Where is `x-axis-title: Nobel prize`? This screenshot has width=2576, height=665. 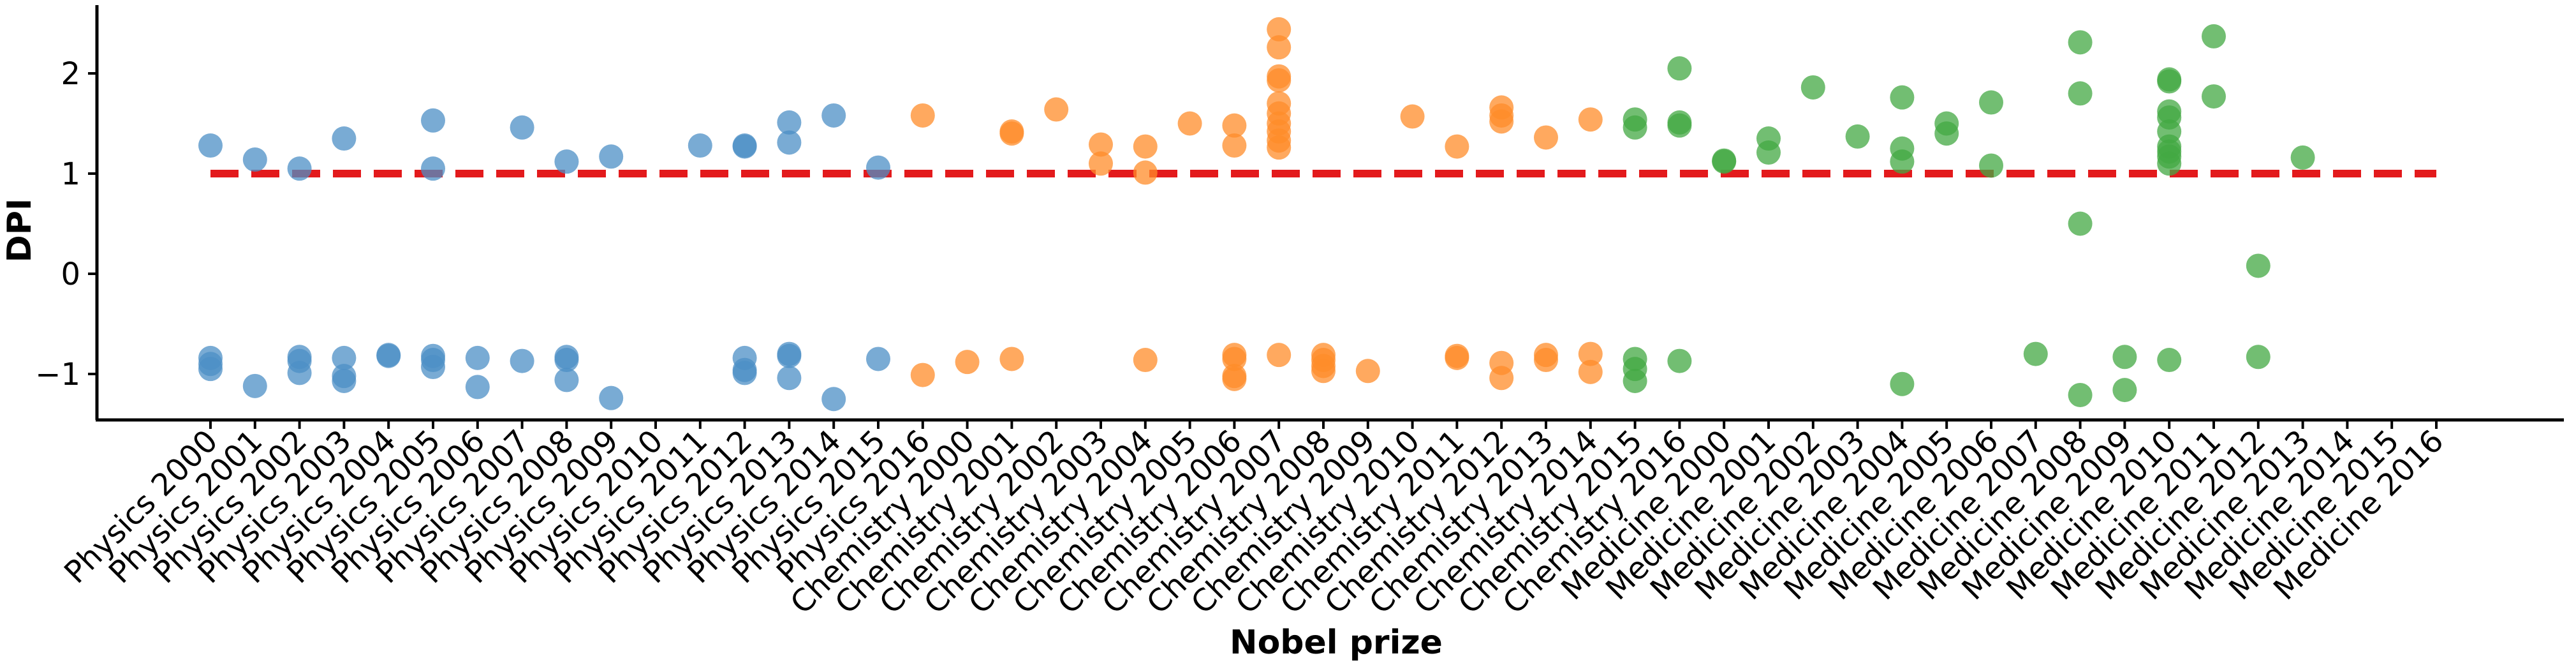
x-axis-title: Nobel prize is located at coordinates (1336, 643).